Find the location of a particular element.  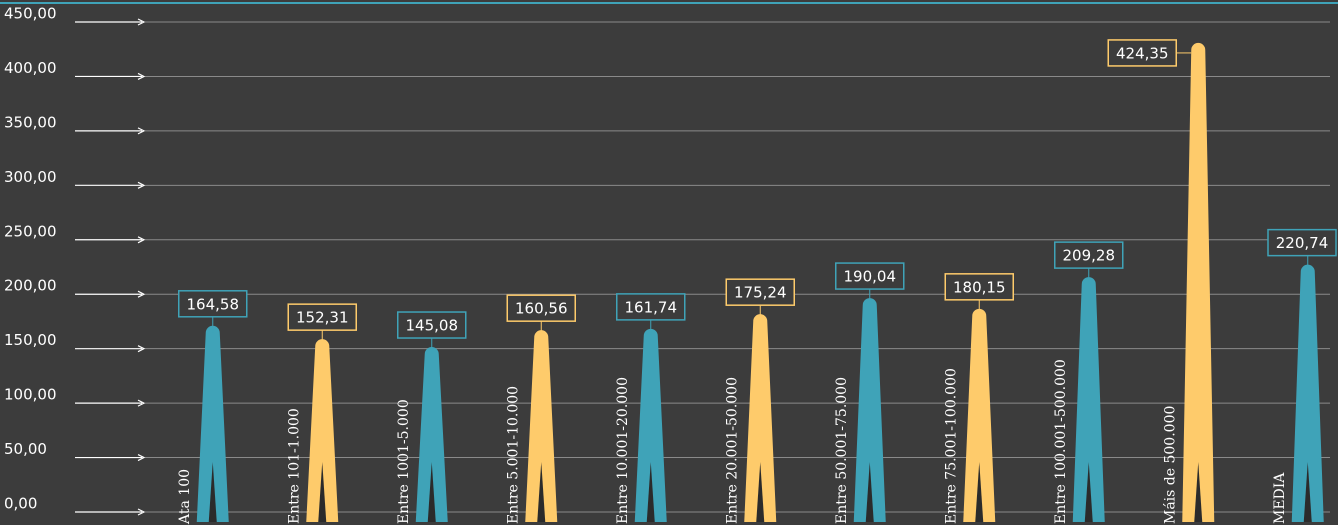

data-label: 160,56 is located at coordinates (541, 309).